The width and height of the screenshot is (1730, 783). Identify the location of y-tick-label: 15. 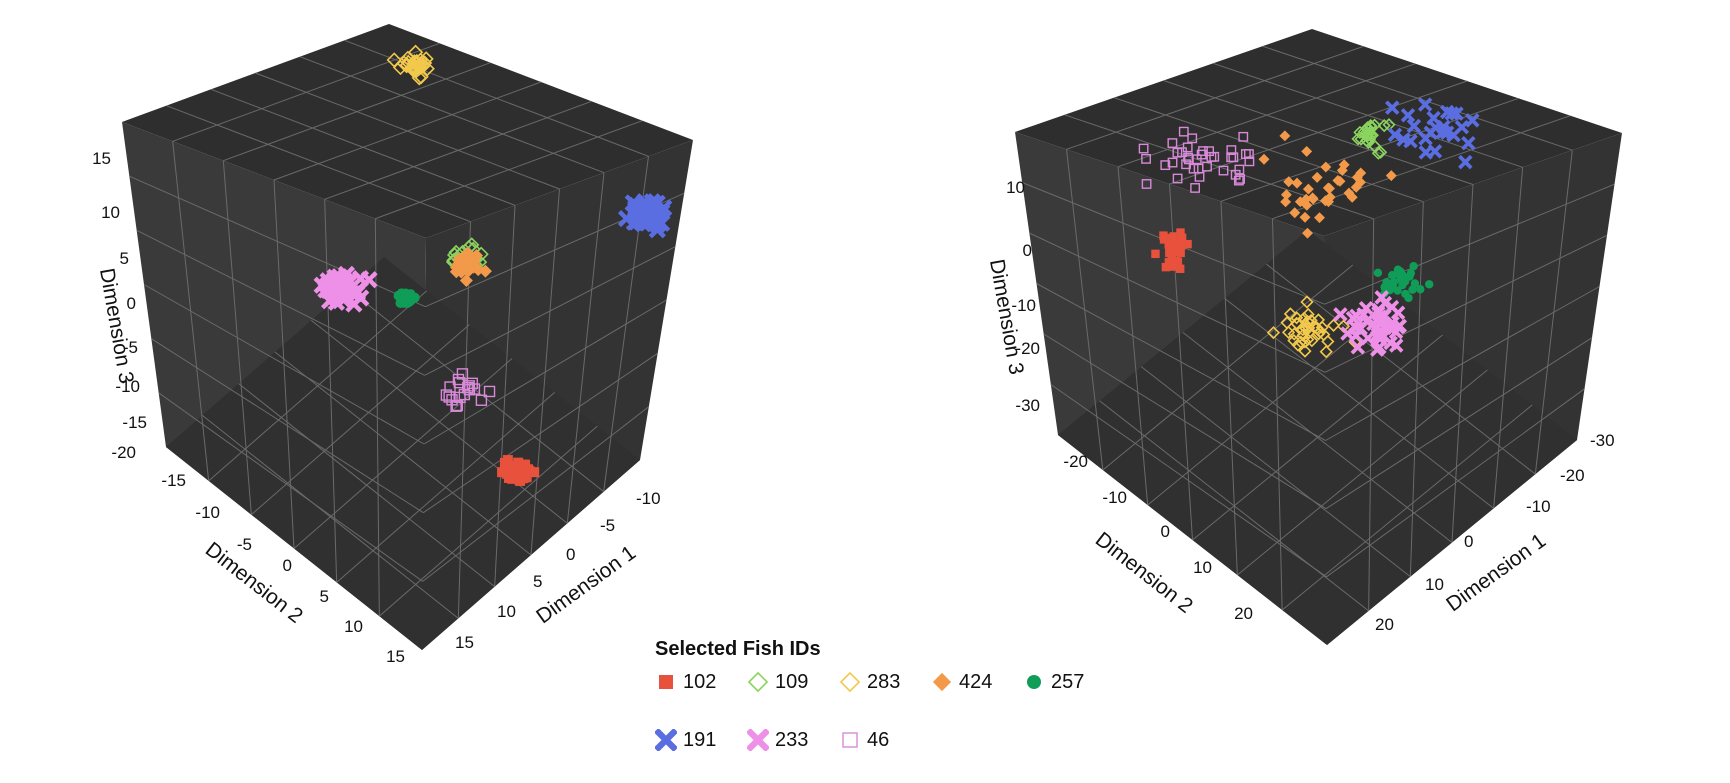
(395, 656).